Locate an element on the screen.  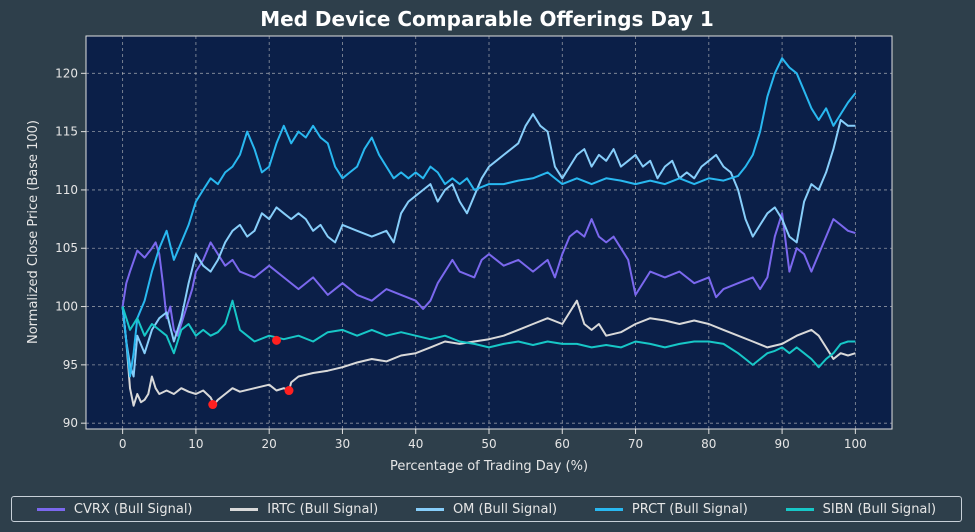
legend-label: CVRX (Bull Signal) is located at coordinates (133, 509).